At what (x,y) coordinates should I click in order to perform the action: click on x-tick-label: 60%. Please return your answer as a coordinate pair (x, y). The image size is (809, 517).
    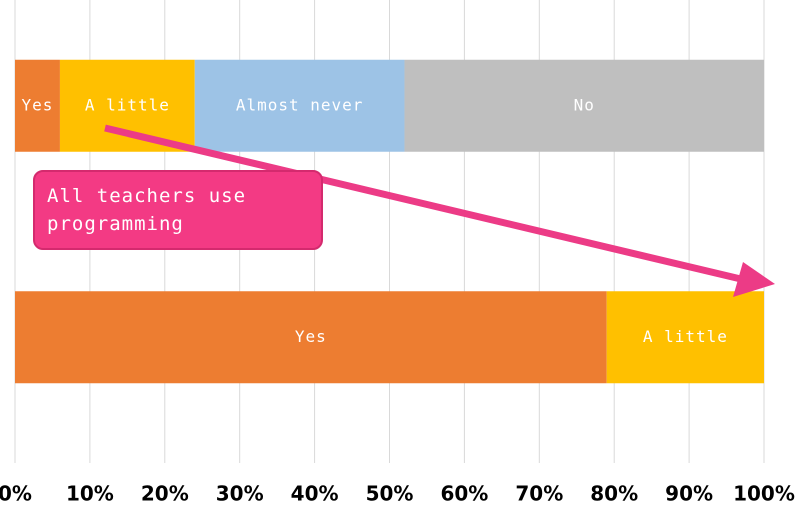
    Looking at the image, I should click on (464, 494).